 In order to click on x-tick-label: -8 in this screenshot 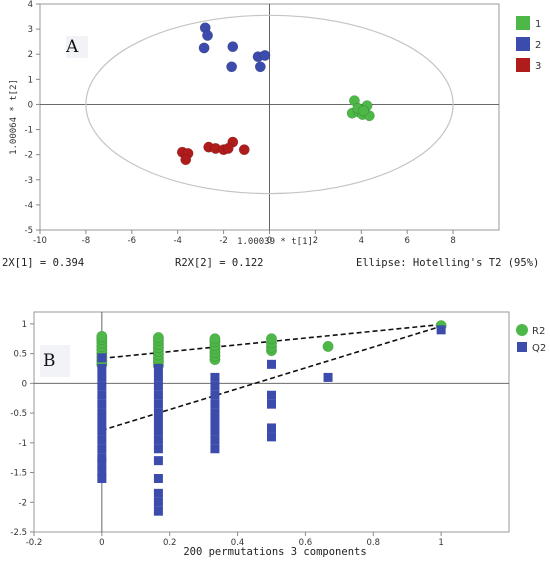, I will do `click(86, 241)`.